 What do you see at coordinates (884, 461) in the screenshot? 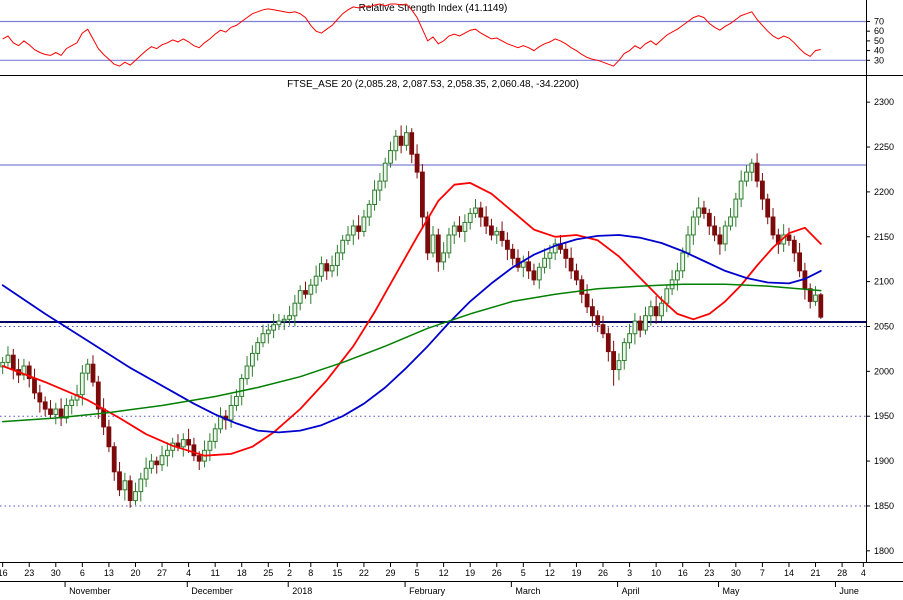
I see `price-y-label: 1900` at bounding box center [884, 461].